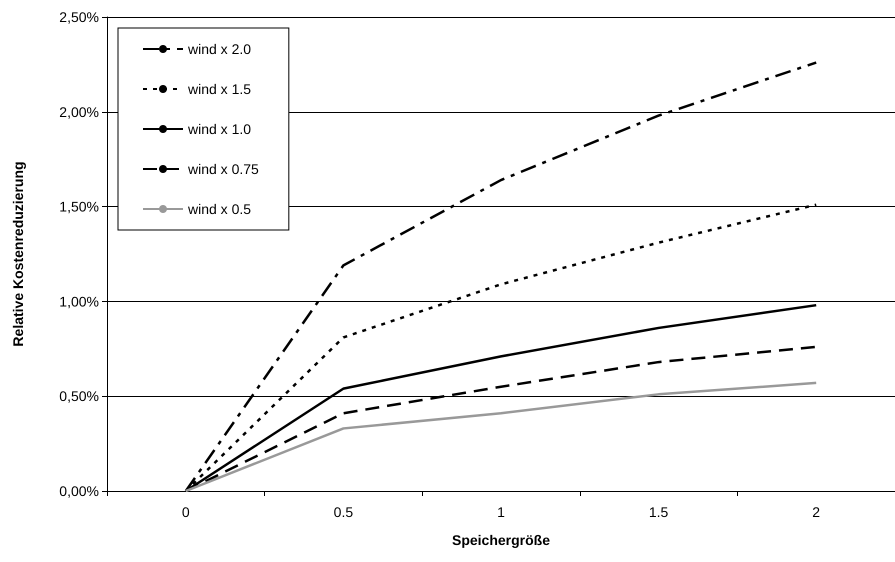  What do you see at coordinates (501, 512) in the screenshot?
I see `x-tick-label: 1` at bounding box center [501, 512].